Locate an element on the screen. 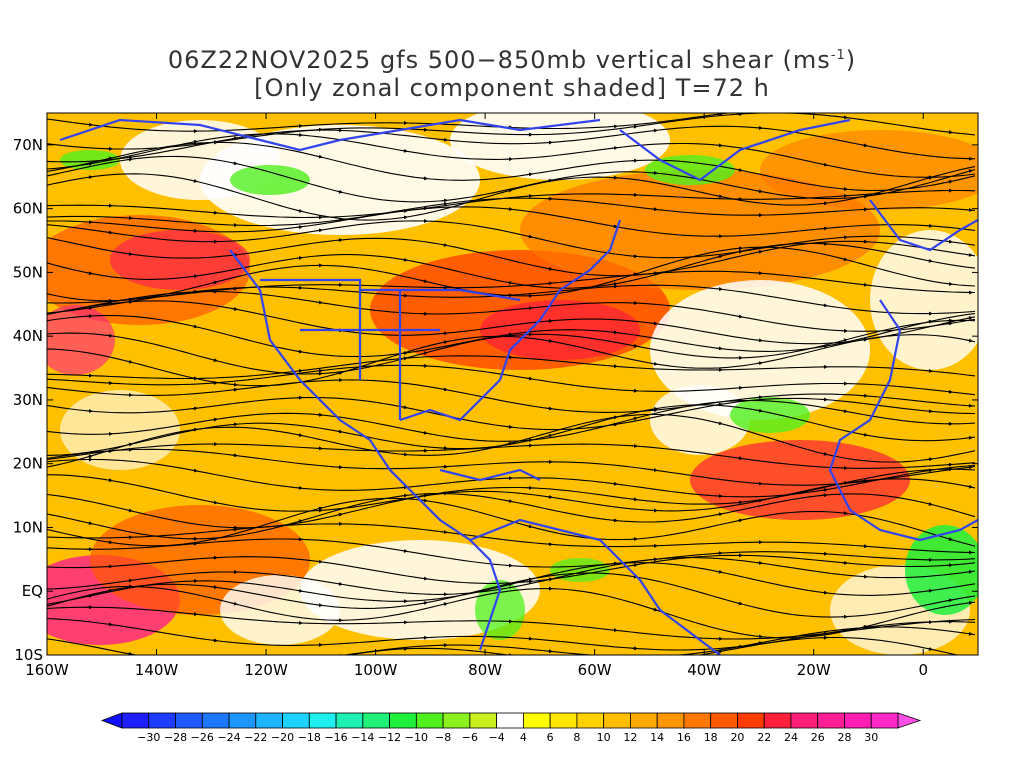 This screenshot has width=1024, height=768. colorbar-high-arrow is located at coordinates (909, 720).